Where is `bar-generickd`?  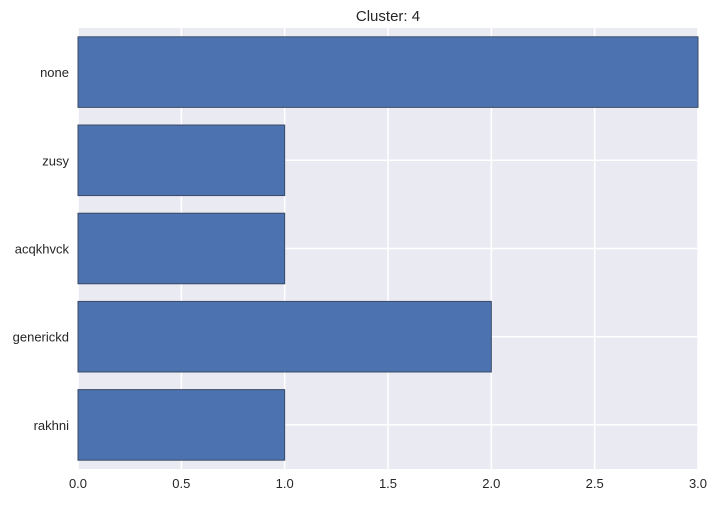
bar-generickd is located at coordinates (284, 336).